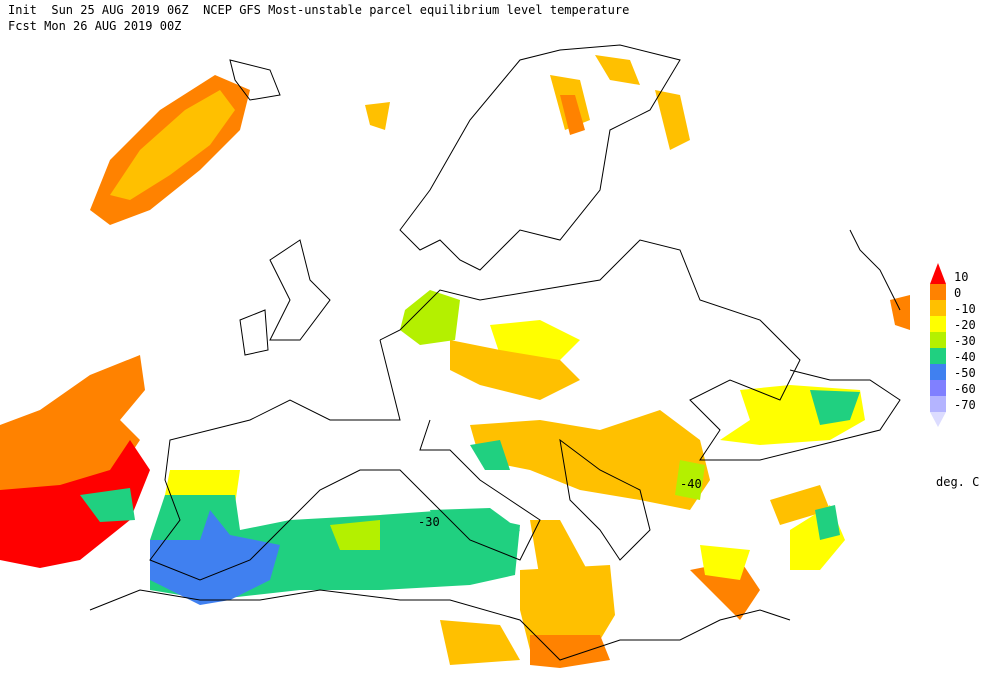 Image resolution: width=1000 pixels, height=680 pixels. I want to click on legend-label: -40, so click(965, 357).